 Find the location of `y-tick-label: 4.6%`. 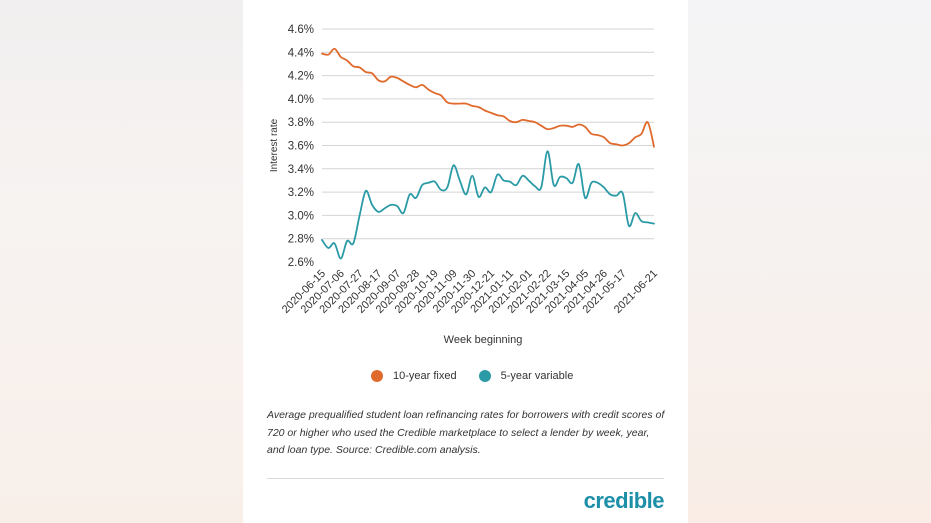

y-tick-label: 4.6% is located at coordinates (301, 30).